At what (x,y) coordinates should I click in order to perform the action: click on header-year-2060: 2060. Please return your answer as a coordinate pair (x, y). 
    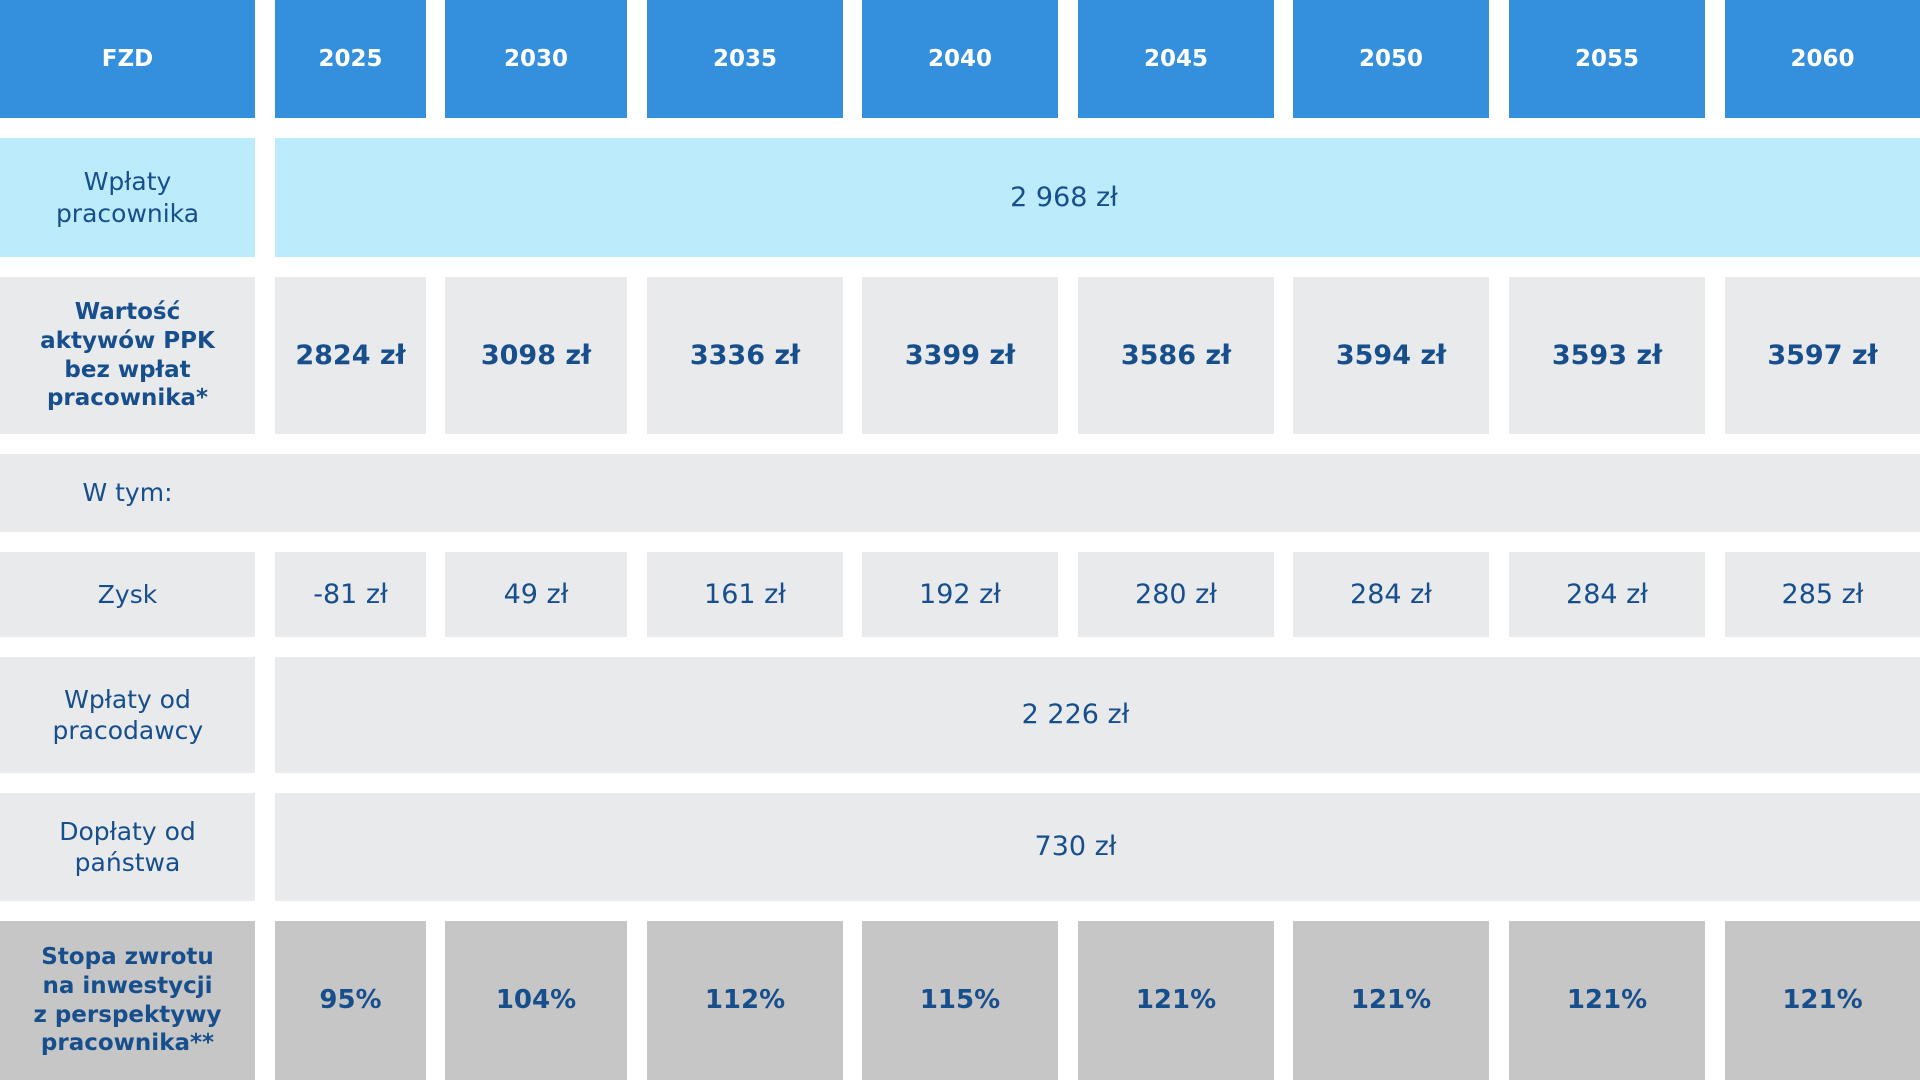
    Looking at the image, I should click on (1822, 59).